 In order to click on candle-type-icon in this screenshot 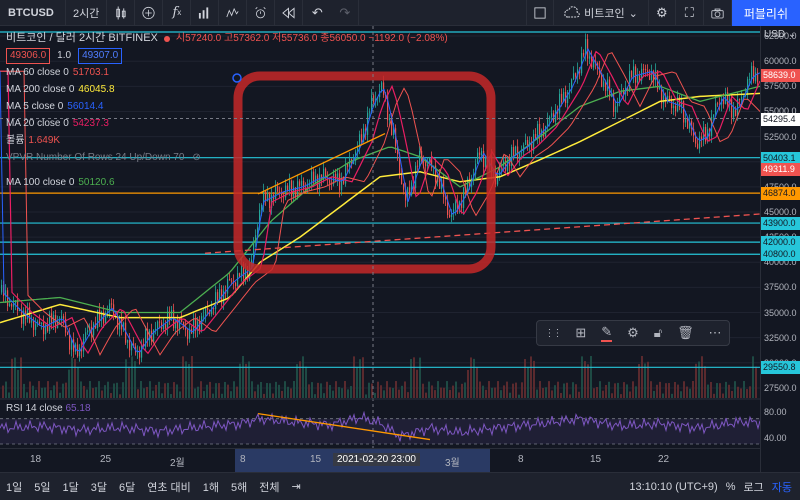, I will do `click(121, 13)`.